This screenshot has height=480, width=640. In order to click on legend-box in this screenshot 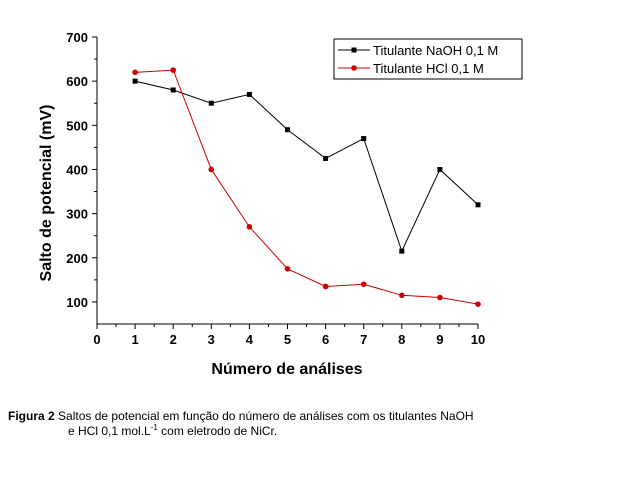, I will do `click(428, 59)`.